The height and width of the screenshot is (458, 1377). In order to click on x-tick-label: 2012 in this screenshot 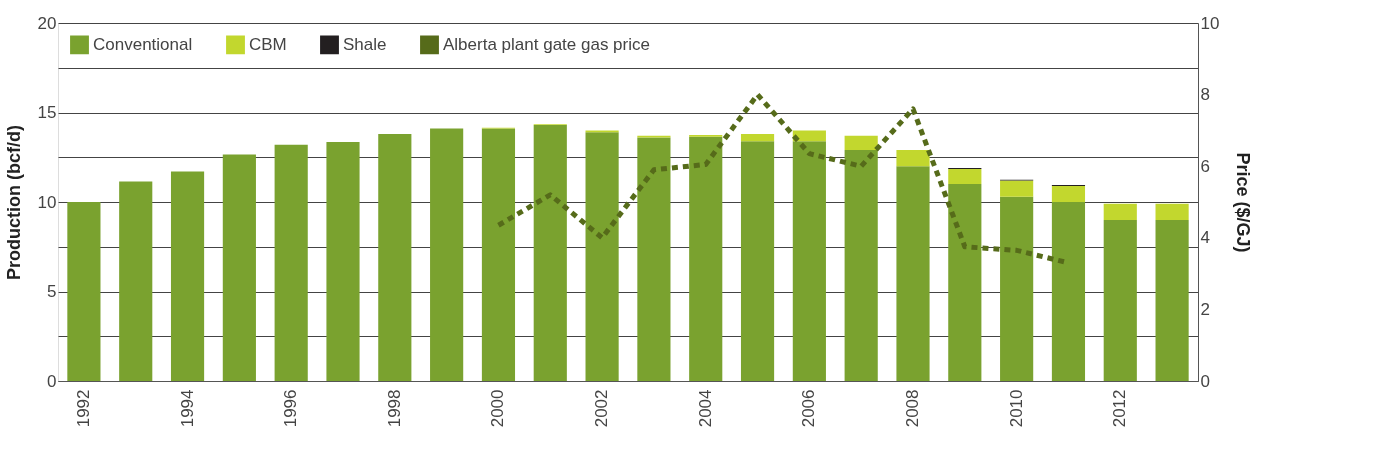, I will do `click(1120, 408)`.